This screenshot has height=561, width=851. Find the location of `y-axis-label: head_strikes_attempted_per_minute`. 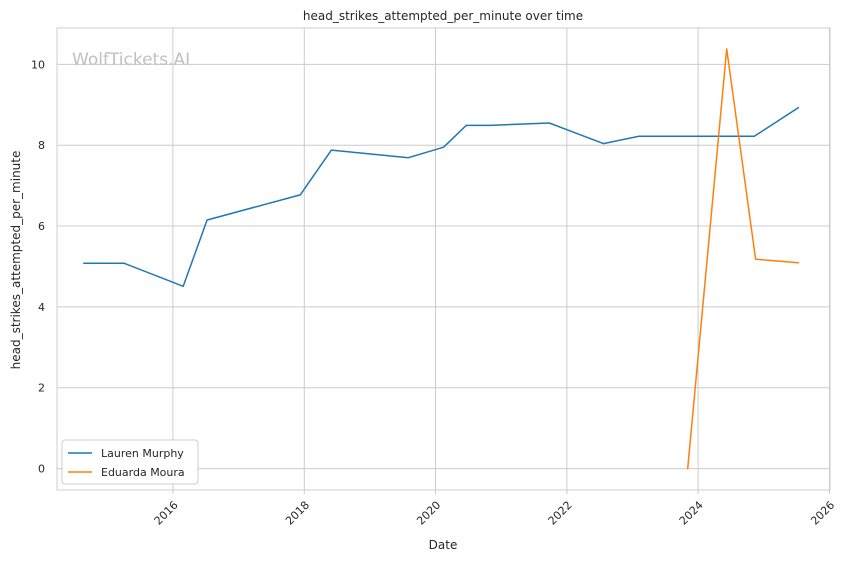

y-axis-label: head_strikes_attempted_per_minute is located at coordinates (16, 260).